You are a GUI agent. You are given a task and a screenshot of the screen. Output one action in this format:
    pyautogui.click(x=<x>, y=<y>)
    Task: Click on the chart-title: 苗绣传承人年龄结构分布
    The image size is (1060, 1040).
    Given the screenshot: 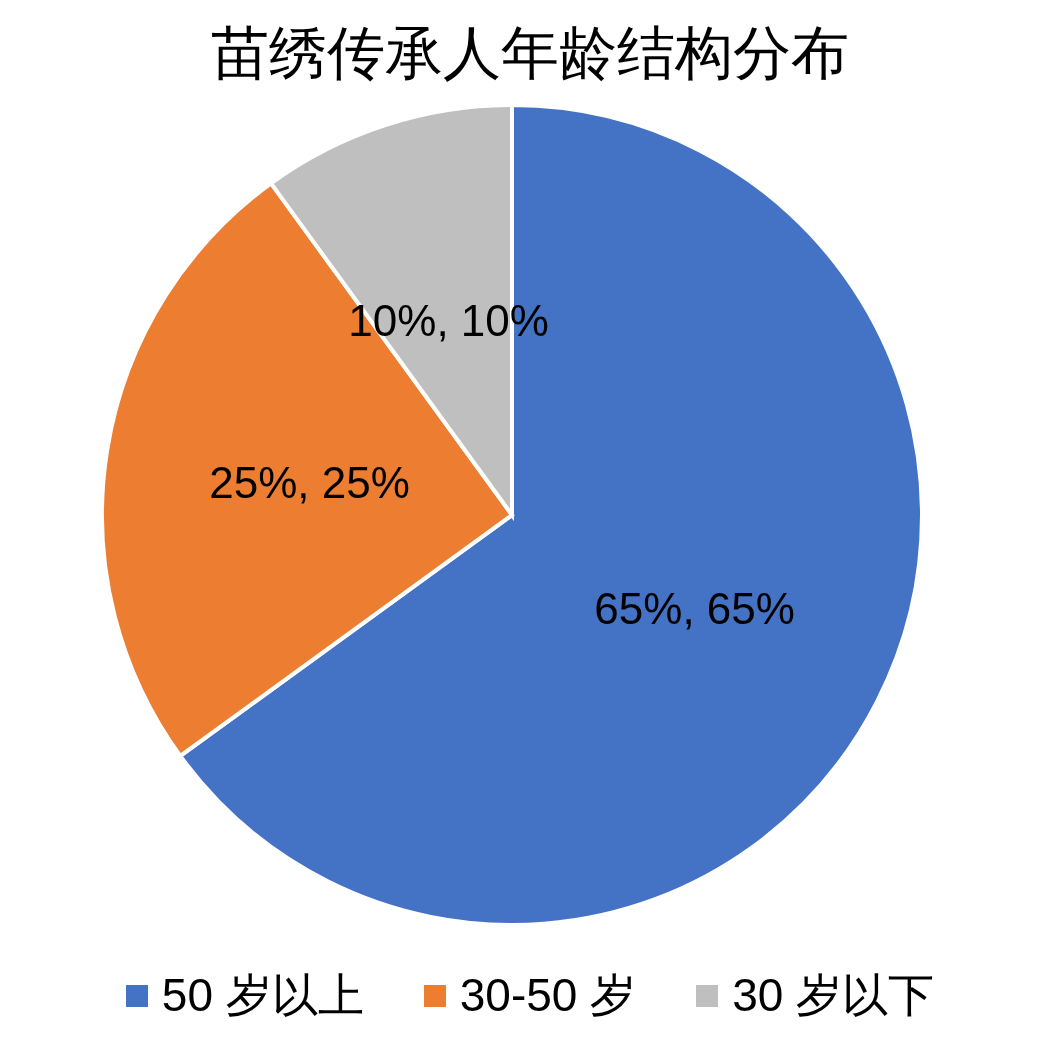 What is the action you would take?
    pyautogui.click(x=530, y=53)
    